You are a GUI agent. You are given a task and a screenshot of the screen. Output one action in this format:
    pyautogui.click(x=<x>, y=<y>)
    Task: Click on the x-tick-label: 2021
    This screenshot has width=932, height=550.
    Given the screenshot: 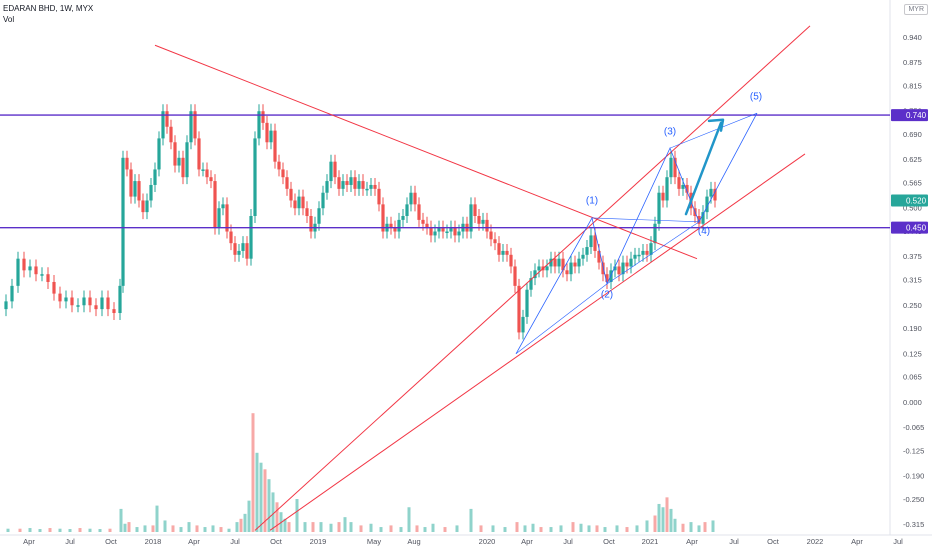 What is the action you would take?
    pyautogui.click(x=650, y=541)
    